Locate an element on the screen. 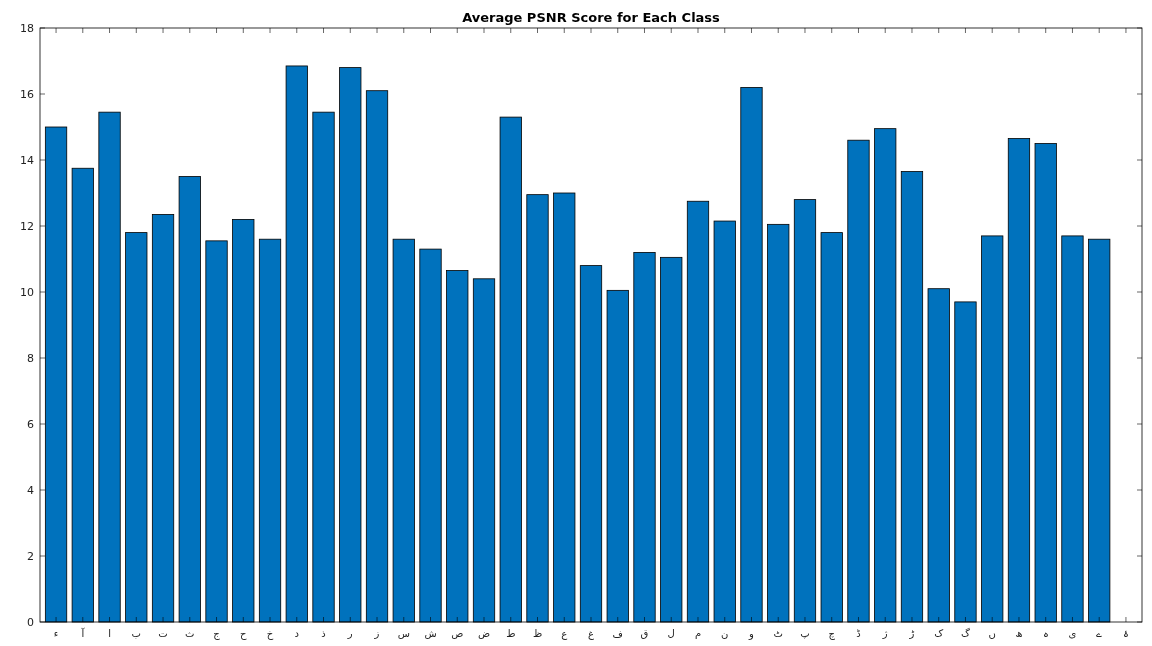 The height and width of the screenshot is (646, 1152). x-tick-label: گ is located at coordinates (965, 633).